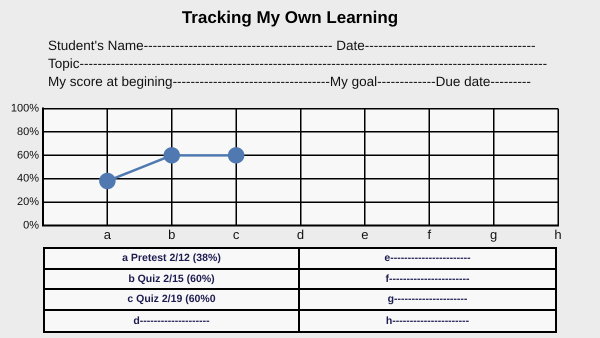 This screenshot has height=338, width=600. Describe the element at coordinates (427, 321) in the screenshot. I see `text: h----------------------` at that location.